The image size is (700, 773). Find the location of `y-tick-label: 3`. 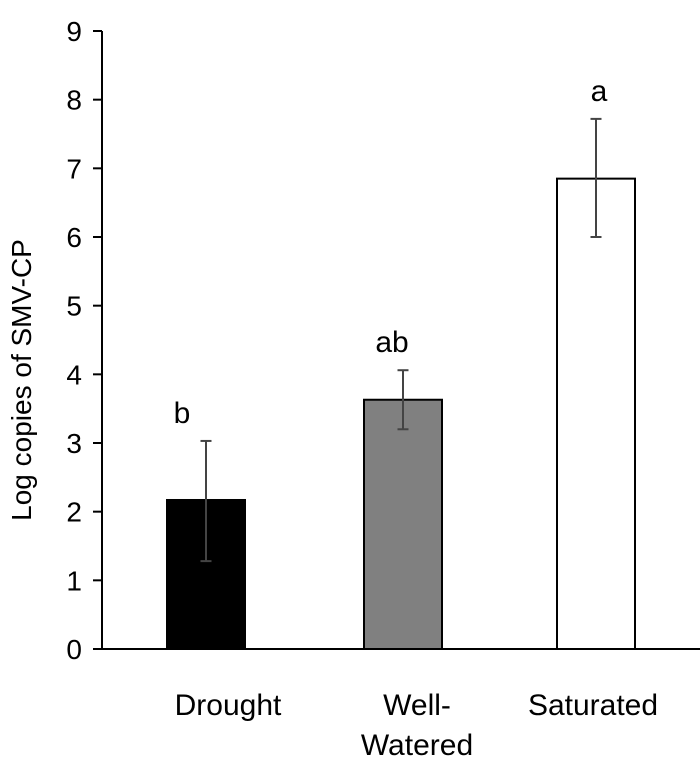

y-tick-label: 3 is located at coordinates (74, 443).